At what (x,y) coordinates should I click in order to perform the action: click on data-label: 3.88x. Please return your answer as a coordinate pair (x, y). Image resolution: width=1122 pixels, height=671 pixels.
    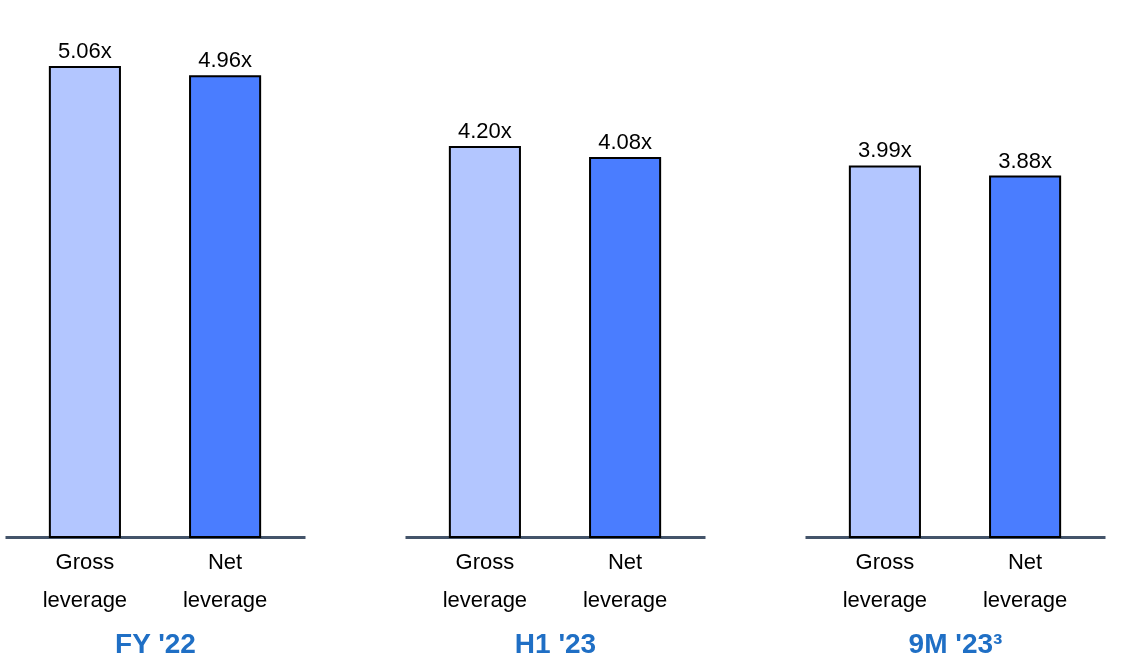
    Looking at the image, I should click on (1025, 160).